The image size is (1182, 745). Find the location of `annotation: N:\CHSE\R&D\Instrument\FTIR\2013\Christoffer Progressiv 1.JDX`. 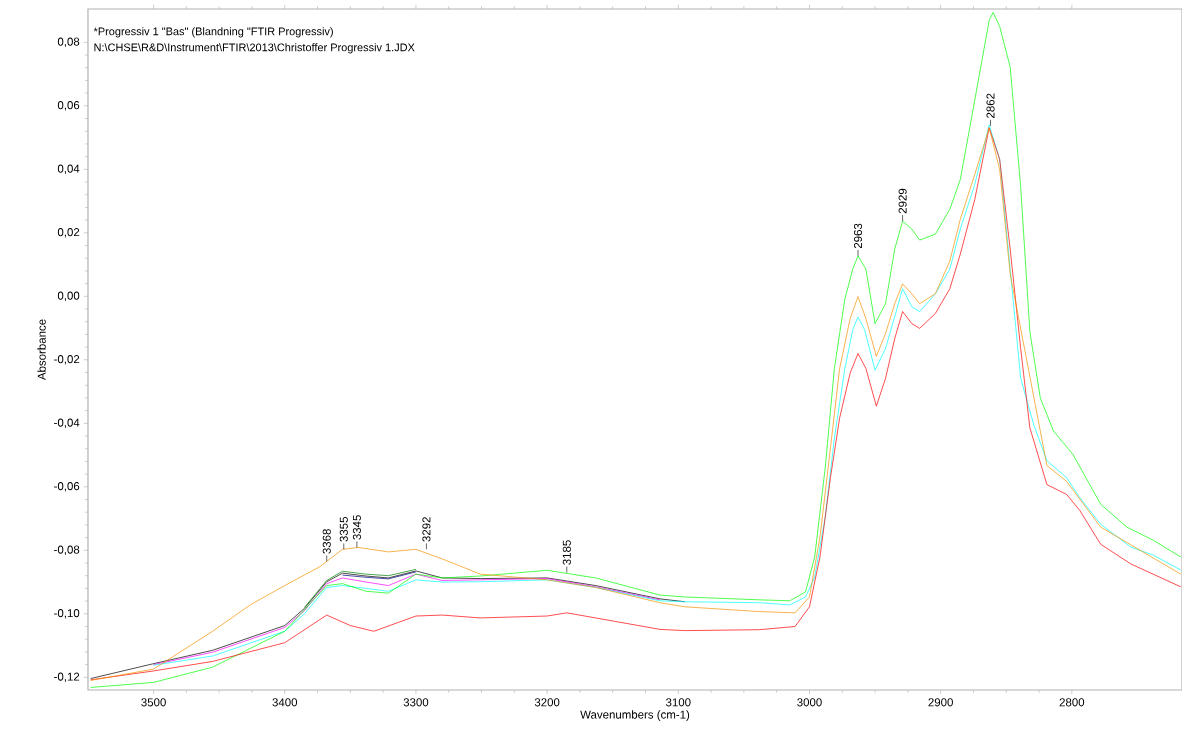

annotation: N:\CHSE\R&D\Instrument\FTIR\2013\Christoffer Progressiv 1.JDX is located at coordinates (254, 48).